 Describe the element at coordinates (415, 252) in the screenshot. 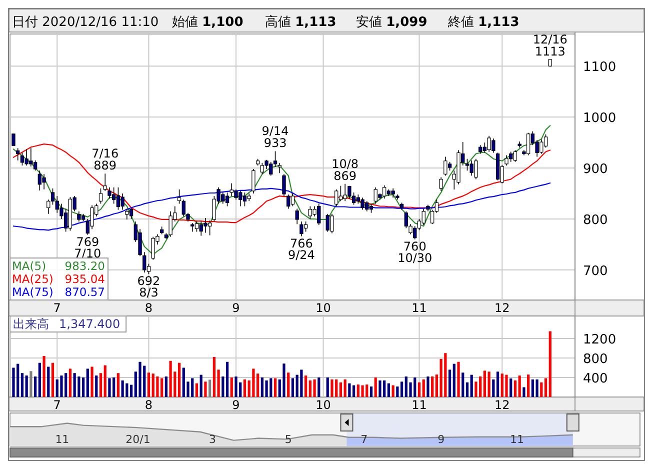

I see `annotation: 760 10/30` at that location.